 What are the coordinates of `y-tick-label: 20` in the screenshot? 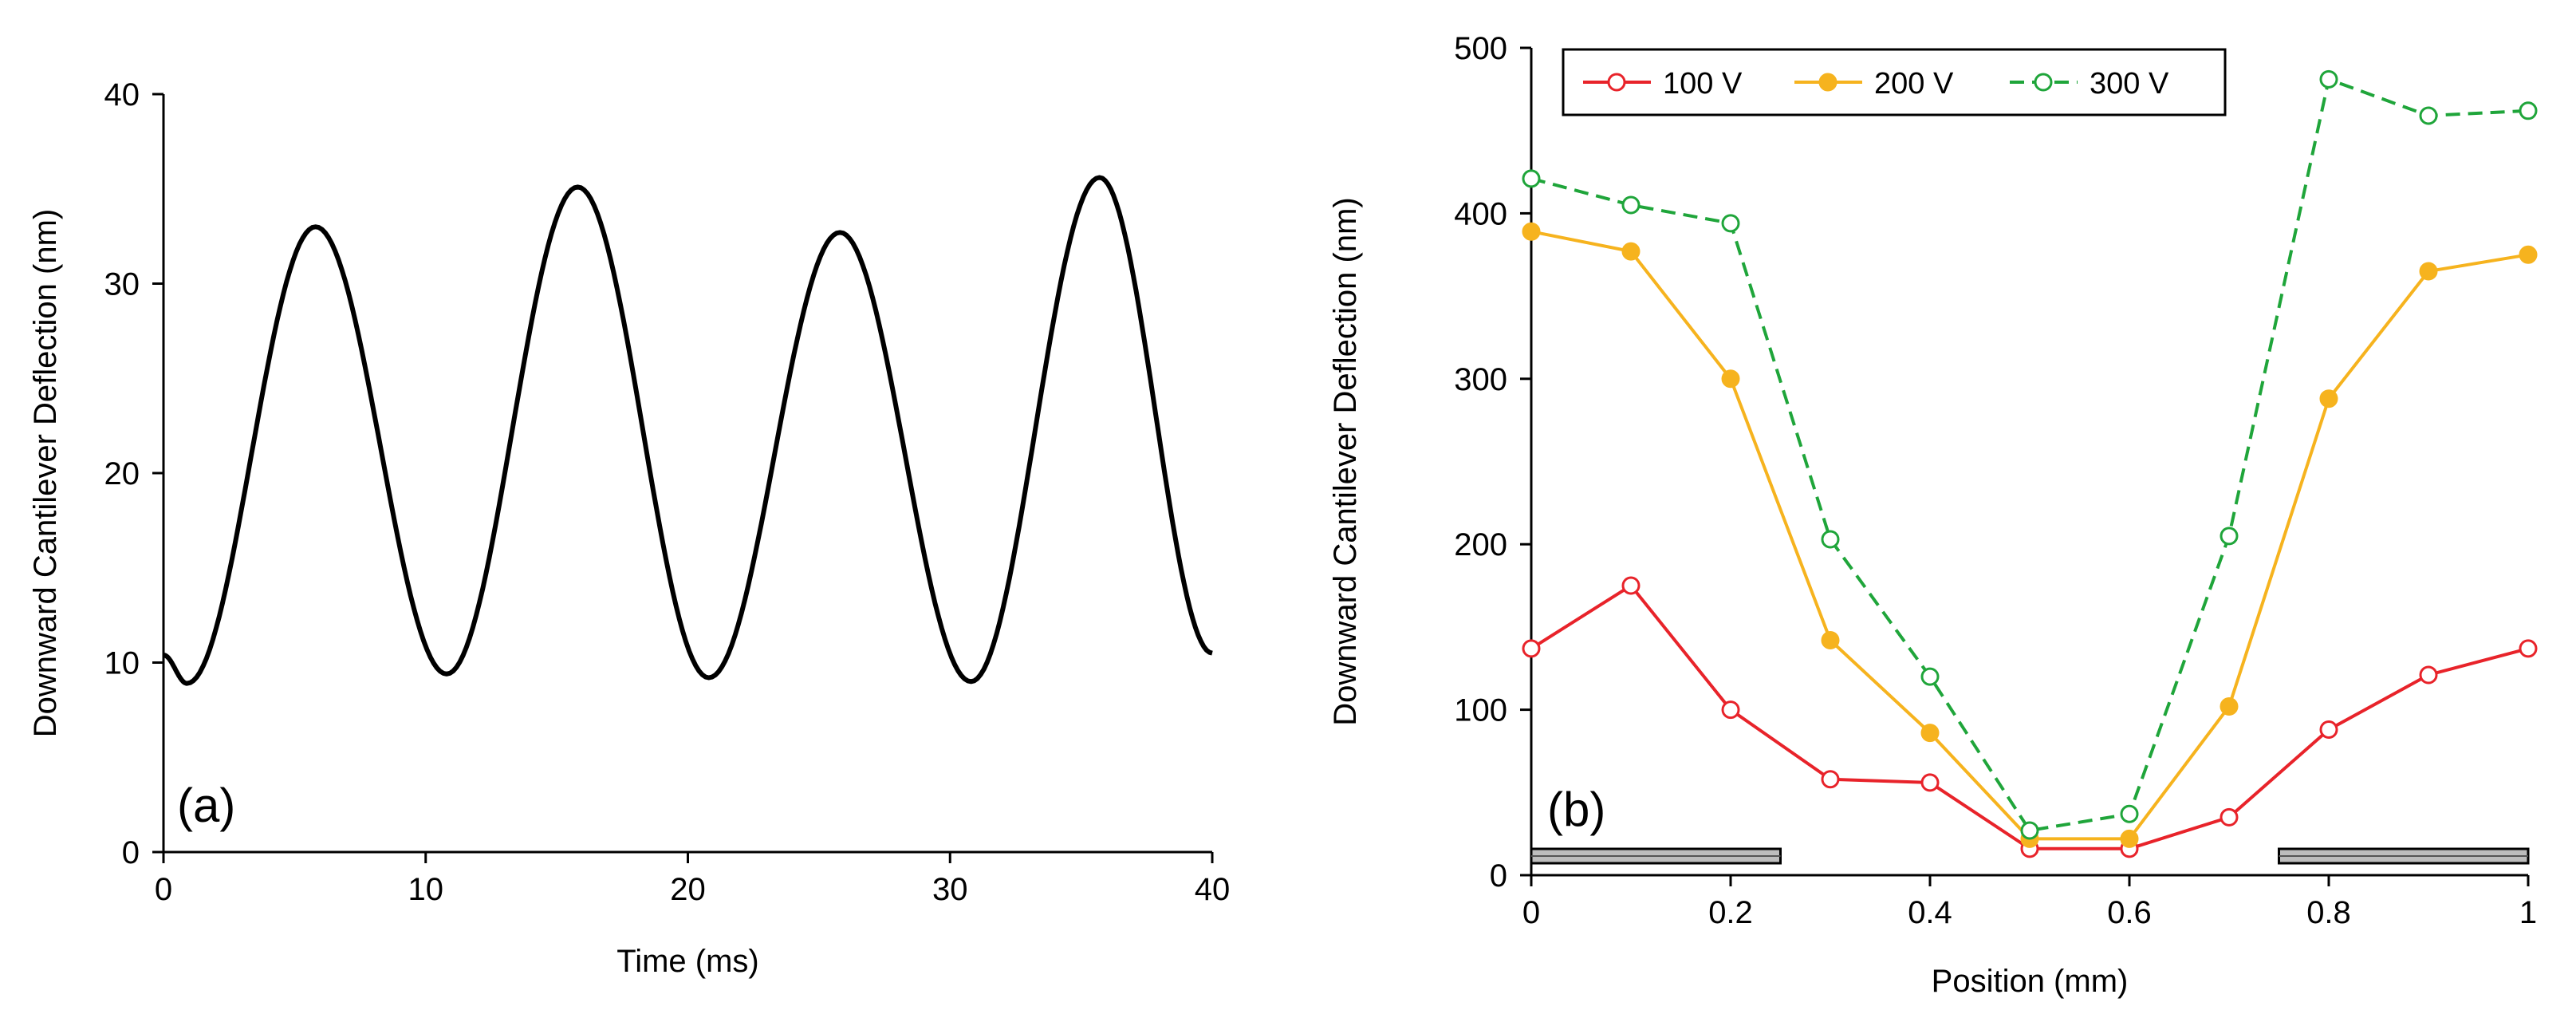 It's located at (122, 474).